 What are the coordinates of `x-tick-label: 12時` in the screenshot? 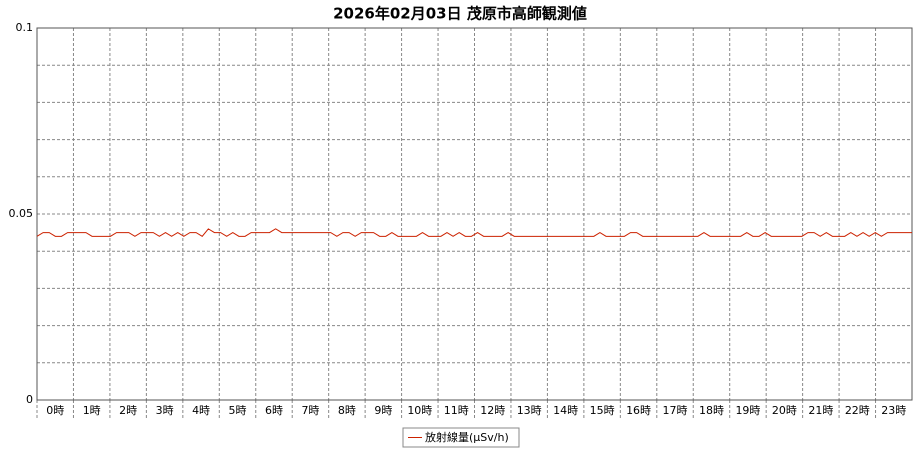 It's located at (492, 410).